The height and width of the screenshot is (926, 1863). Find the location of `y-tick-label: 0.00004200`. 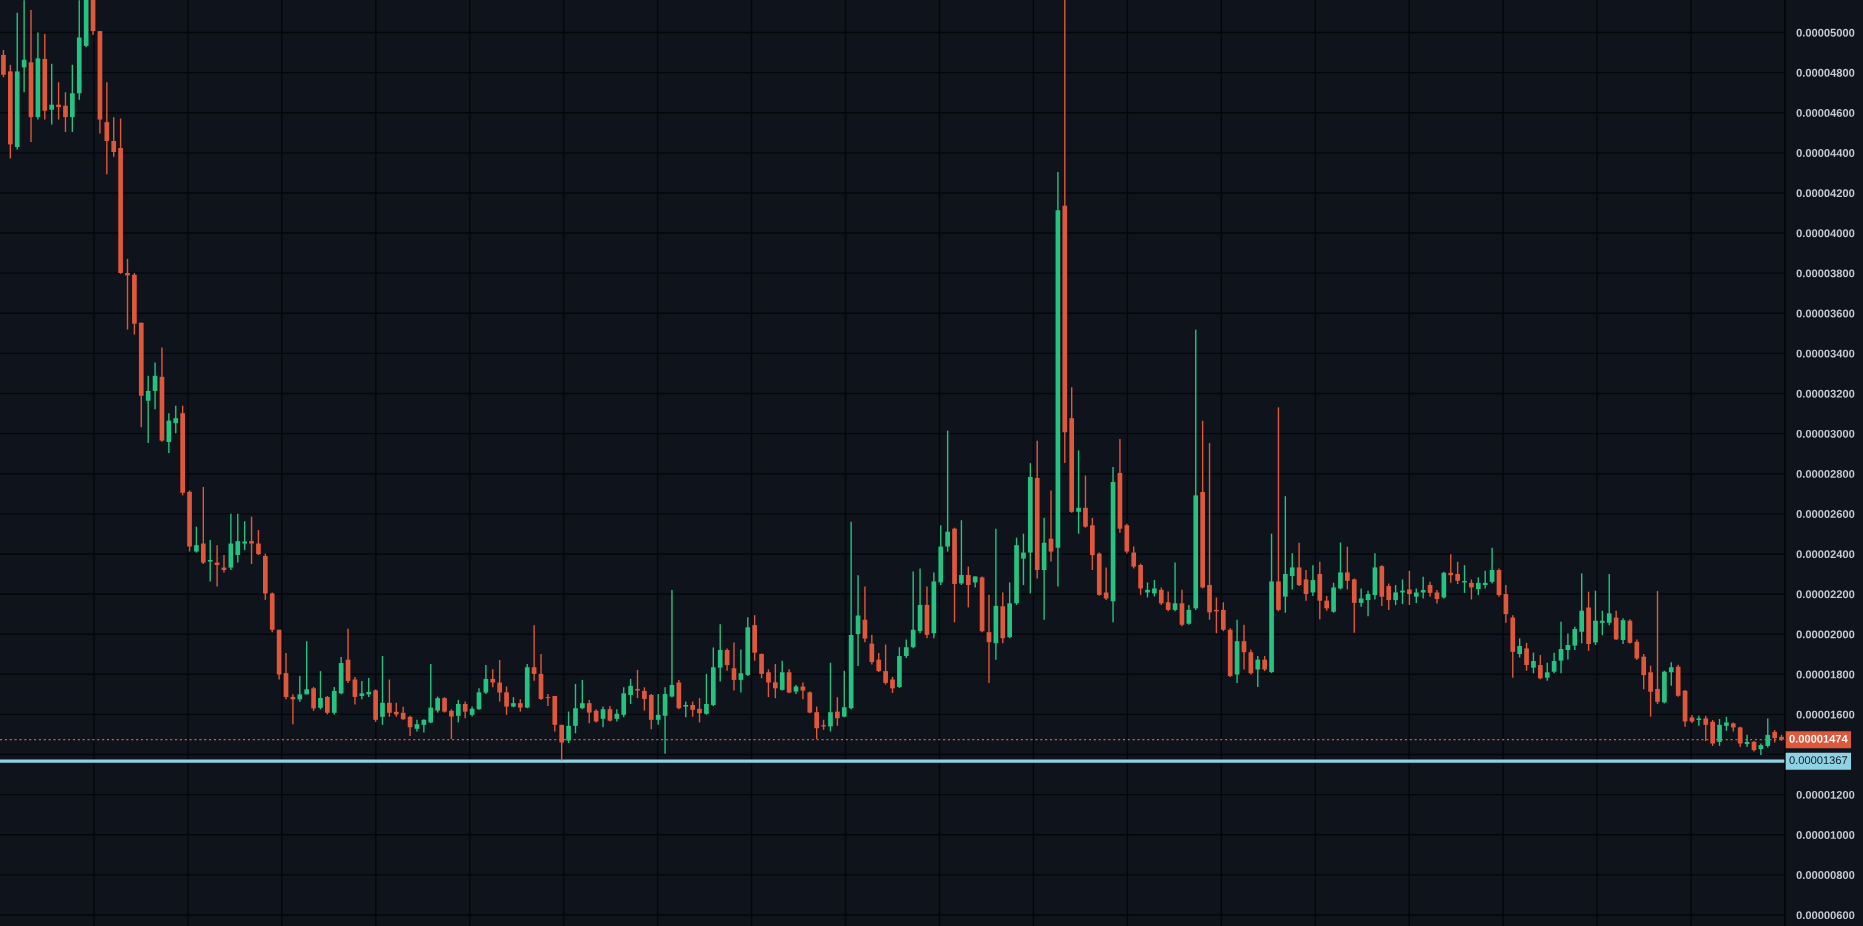

y-tick-label: 0.00004200 is located at coordinates (1825, 193).